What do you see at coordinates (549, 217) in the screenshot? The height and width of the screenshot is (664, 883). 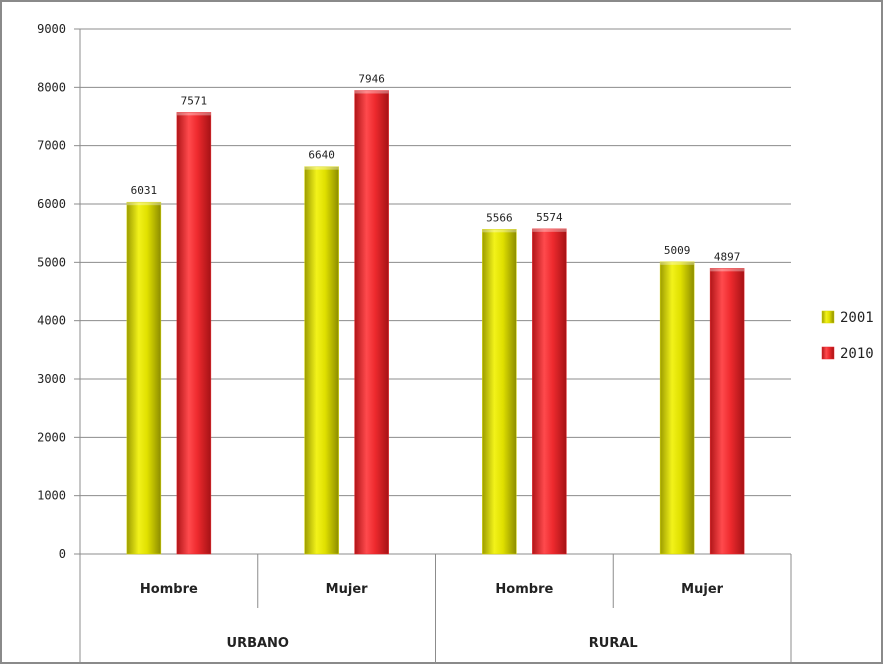 I see `data-label: 5574` at bounding box center [549, 217].